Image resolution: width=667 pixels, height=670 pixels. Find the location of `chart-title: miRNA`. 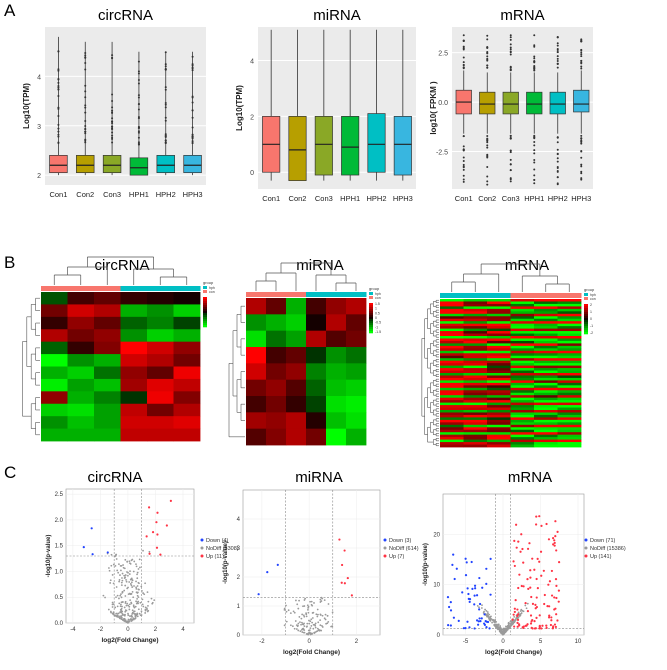

chart-title: miRNA is located at coordinates (319, 477).